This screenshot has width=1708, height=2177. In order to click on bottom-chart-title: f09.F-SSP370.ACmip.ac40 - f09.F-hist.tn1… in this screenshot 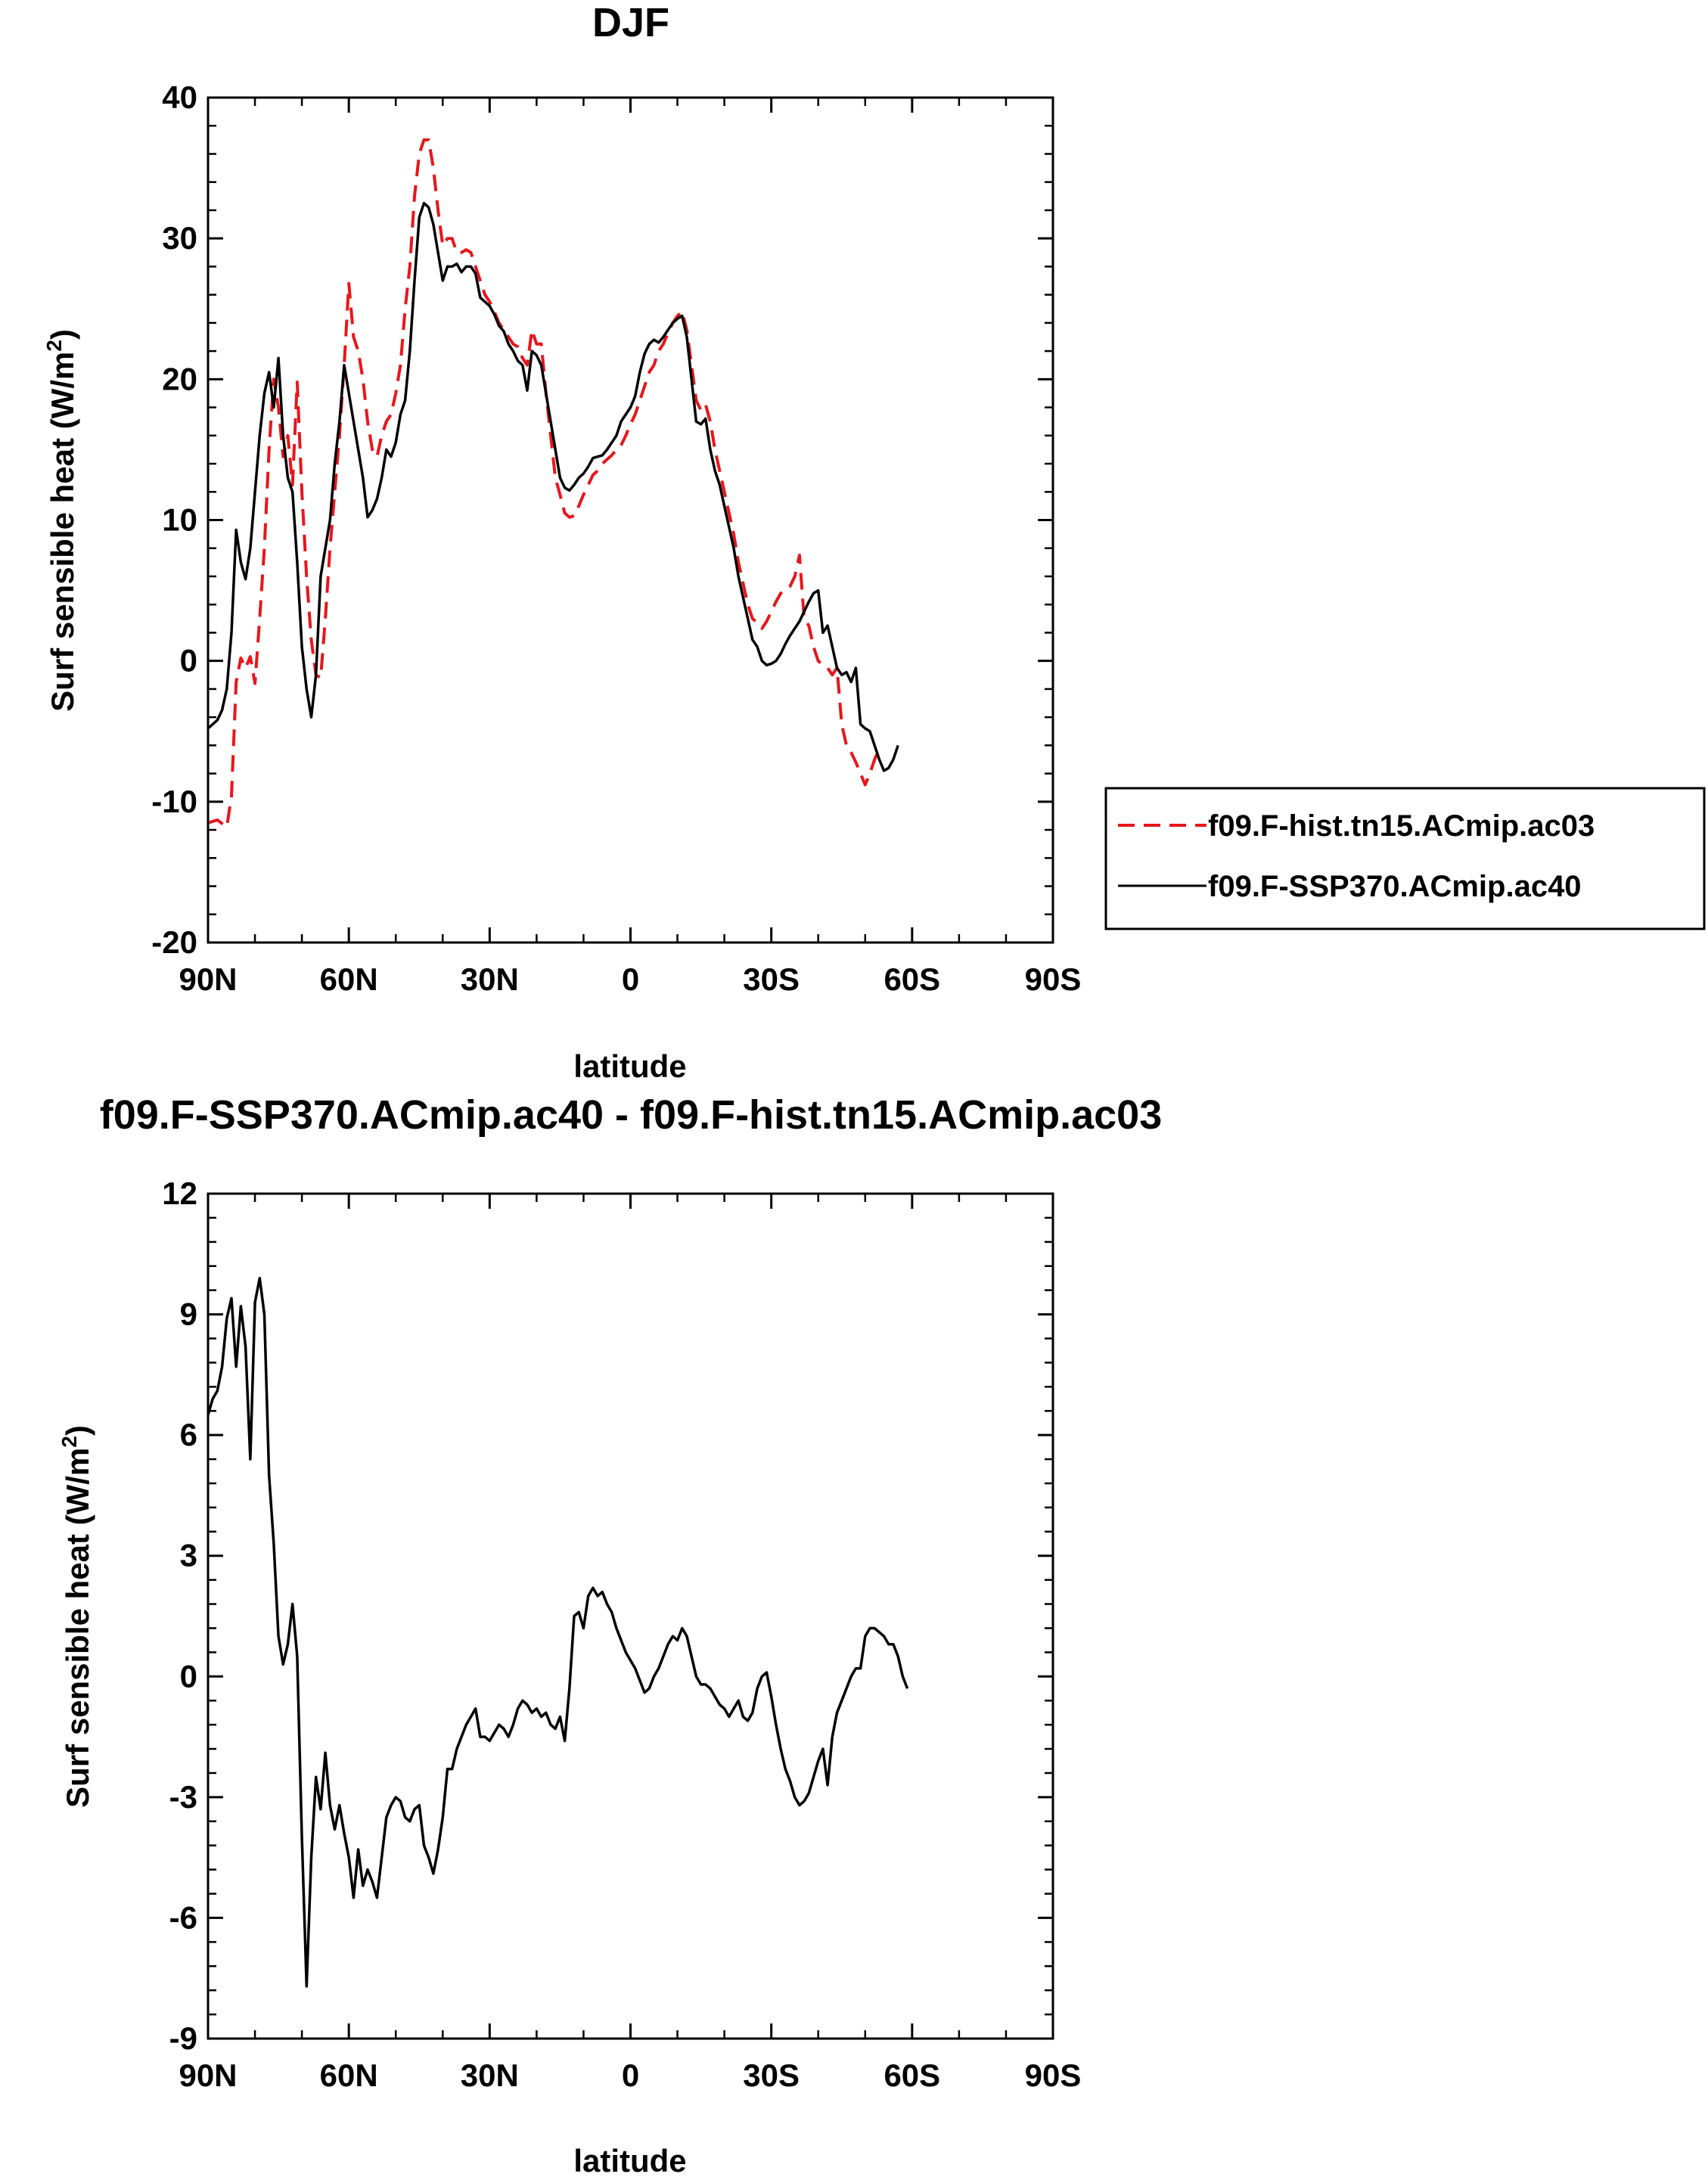, I will do `click(631, 1115)`.